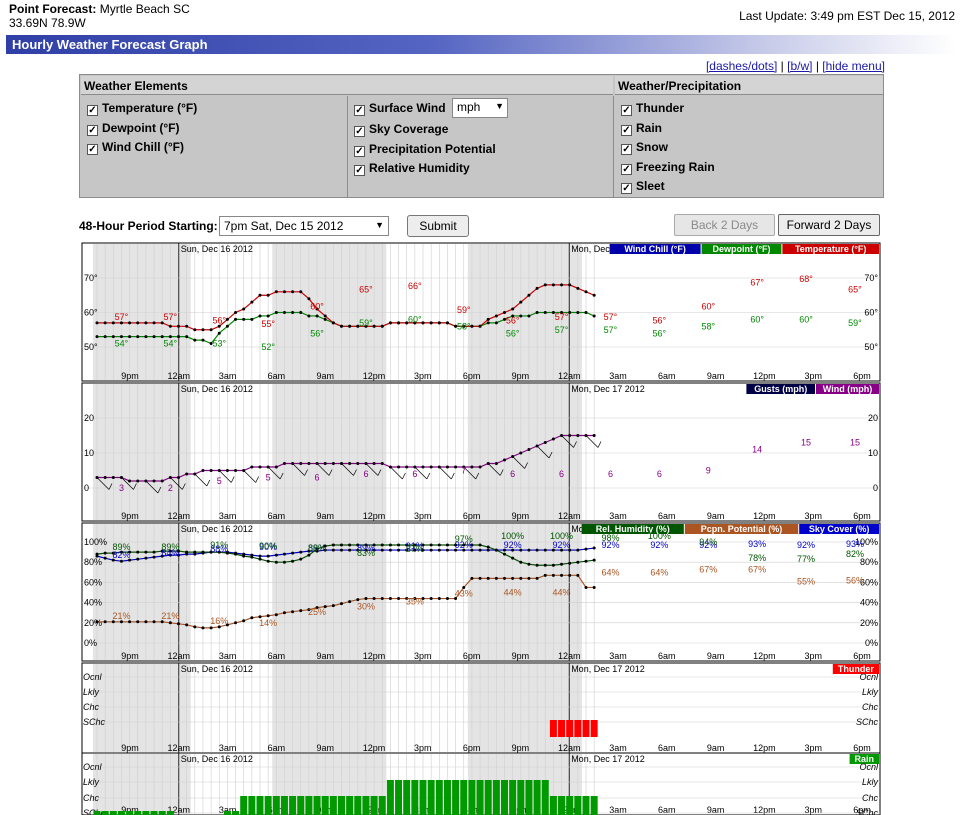  Describe the element at coordinates (217, 249) in the screenshot. I see `day-label: Sun, Dec 16 2012` at that location.